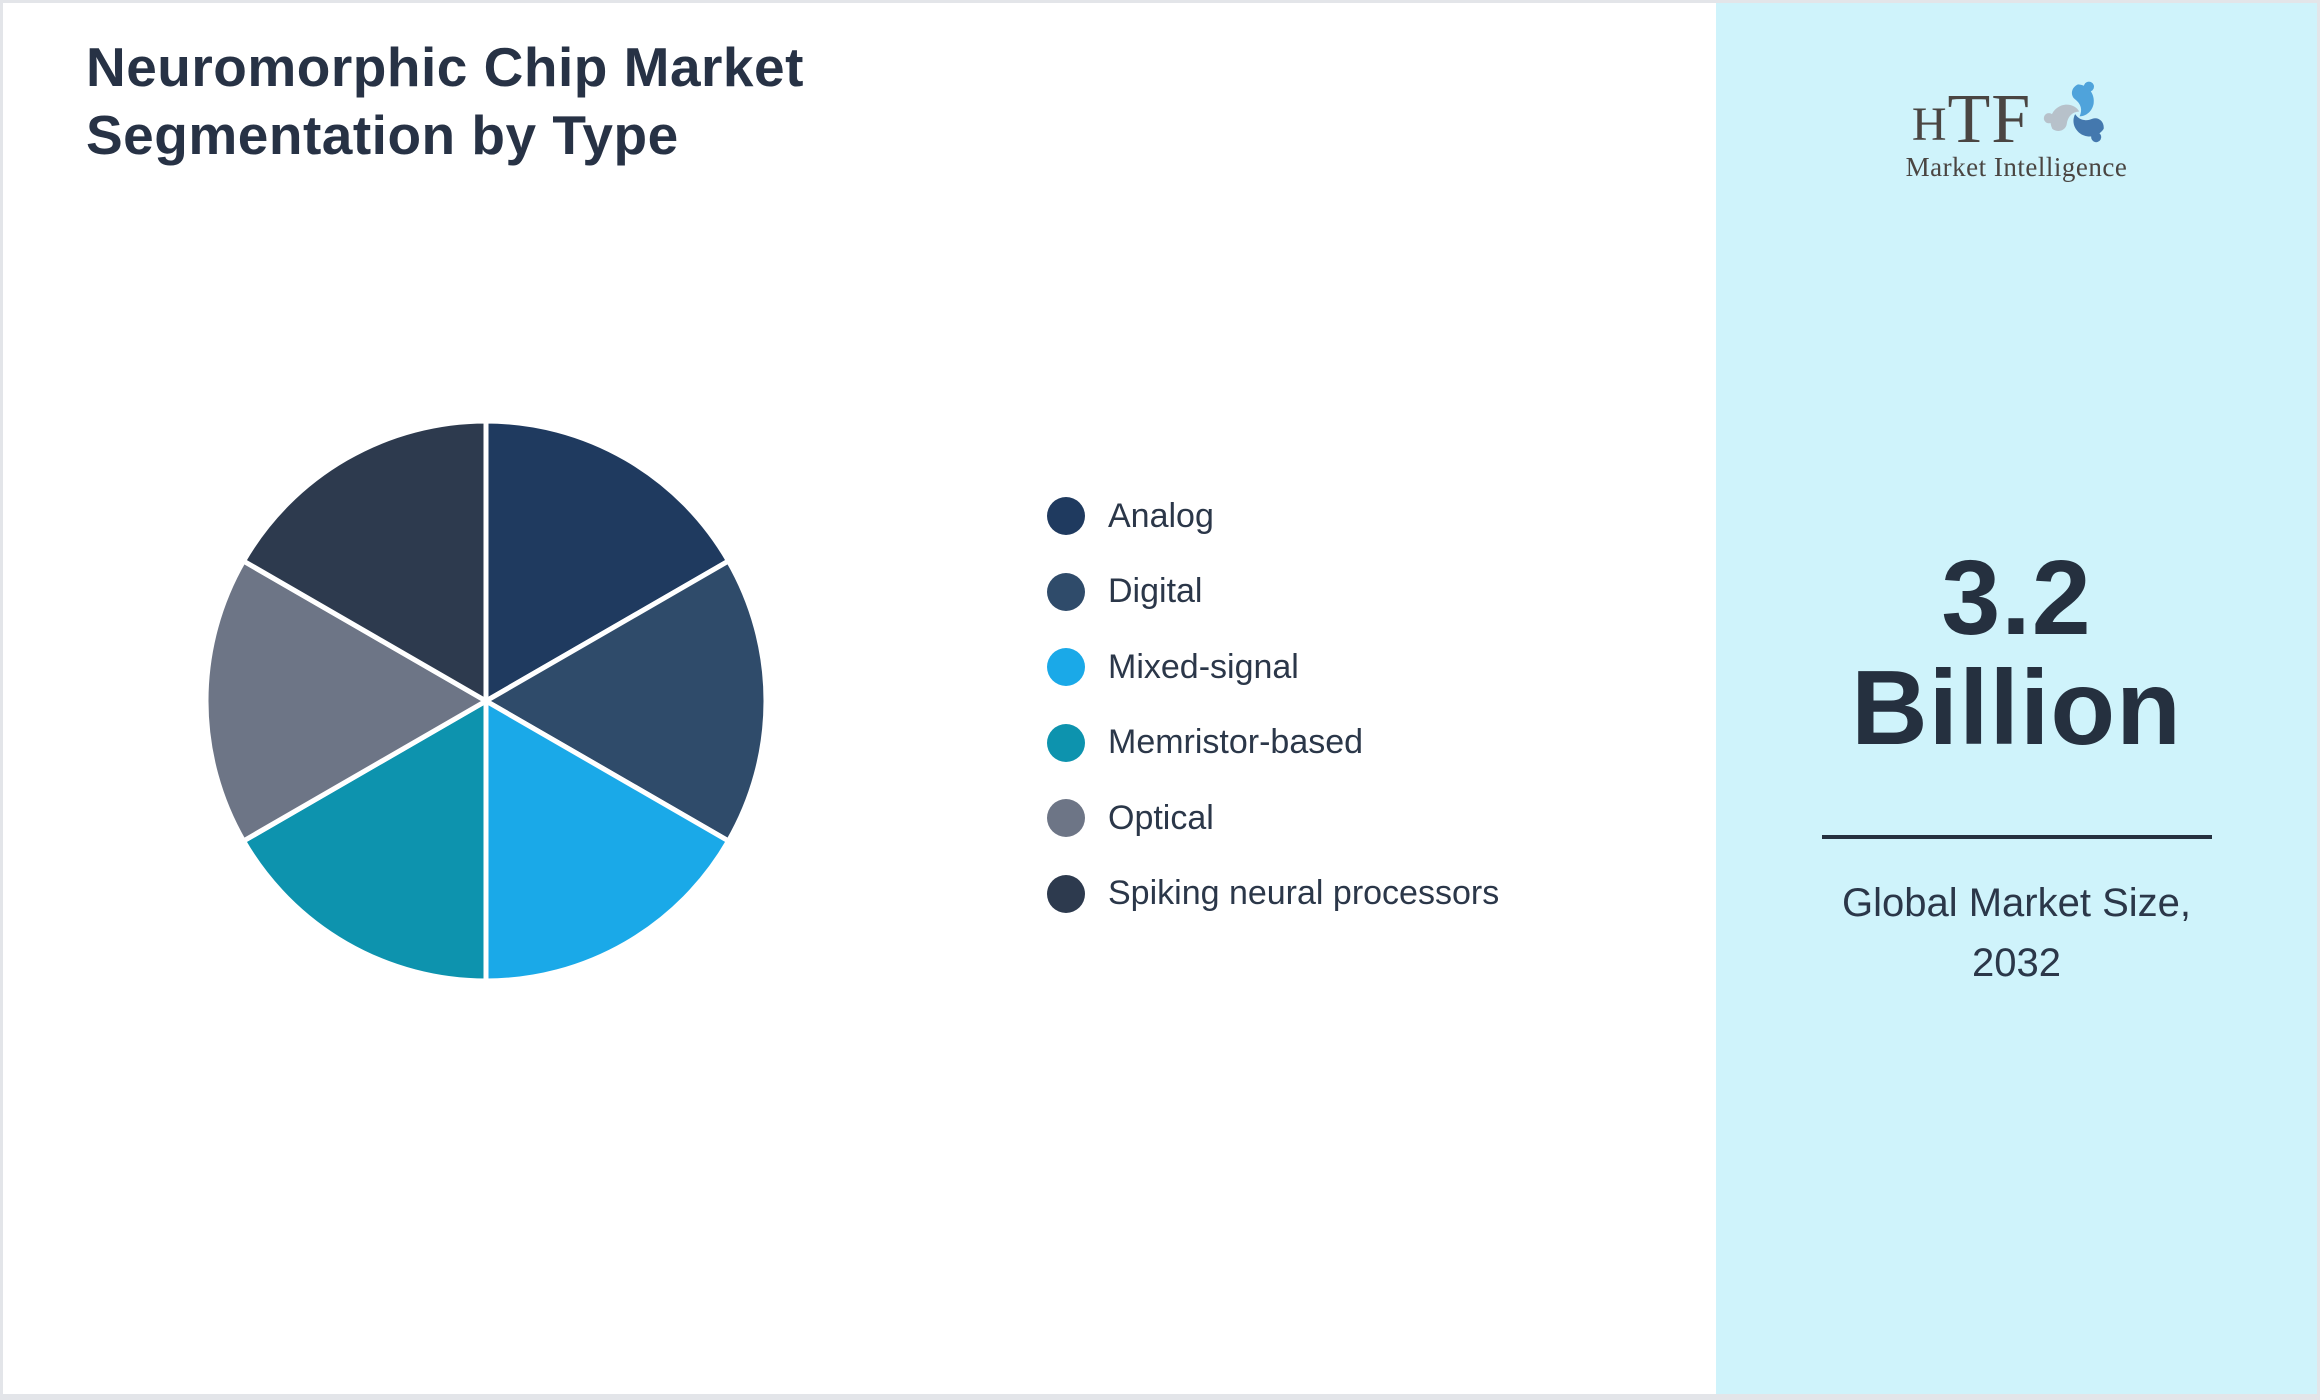 The height and width of the screenshot is (1400, 2320). What do you see at coordinates (382, 135) in the screenshot?
I see `page-title-line2: Segmentation by Type` at bounding box center [382, 135].